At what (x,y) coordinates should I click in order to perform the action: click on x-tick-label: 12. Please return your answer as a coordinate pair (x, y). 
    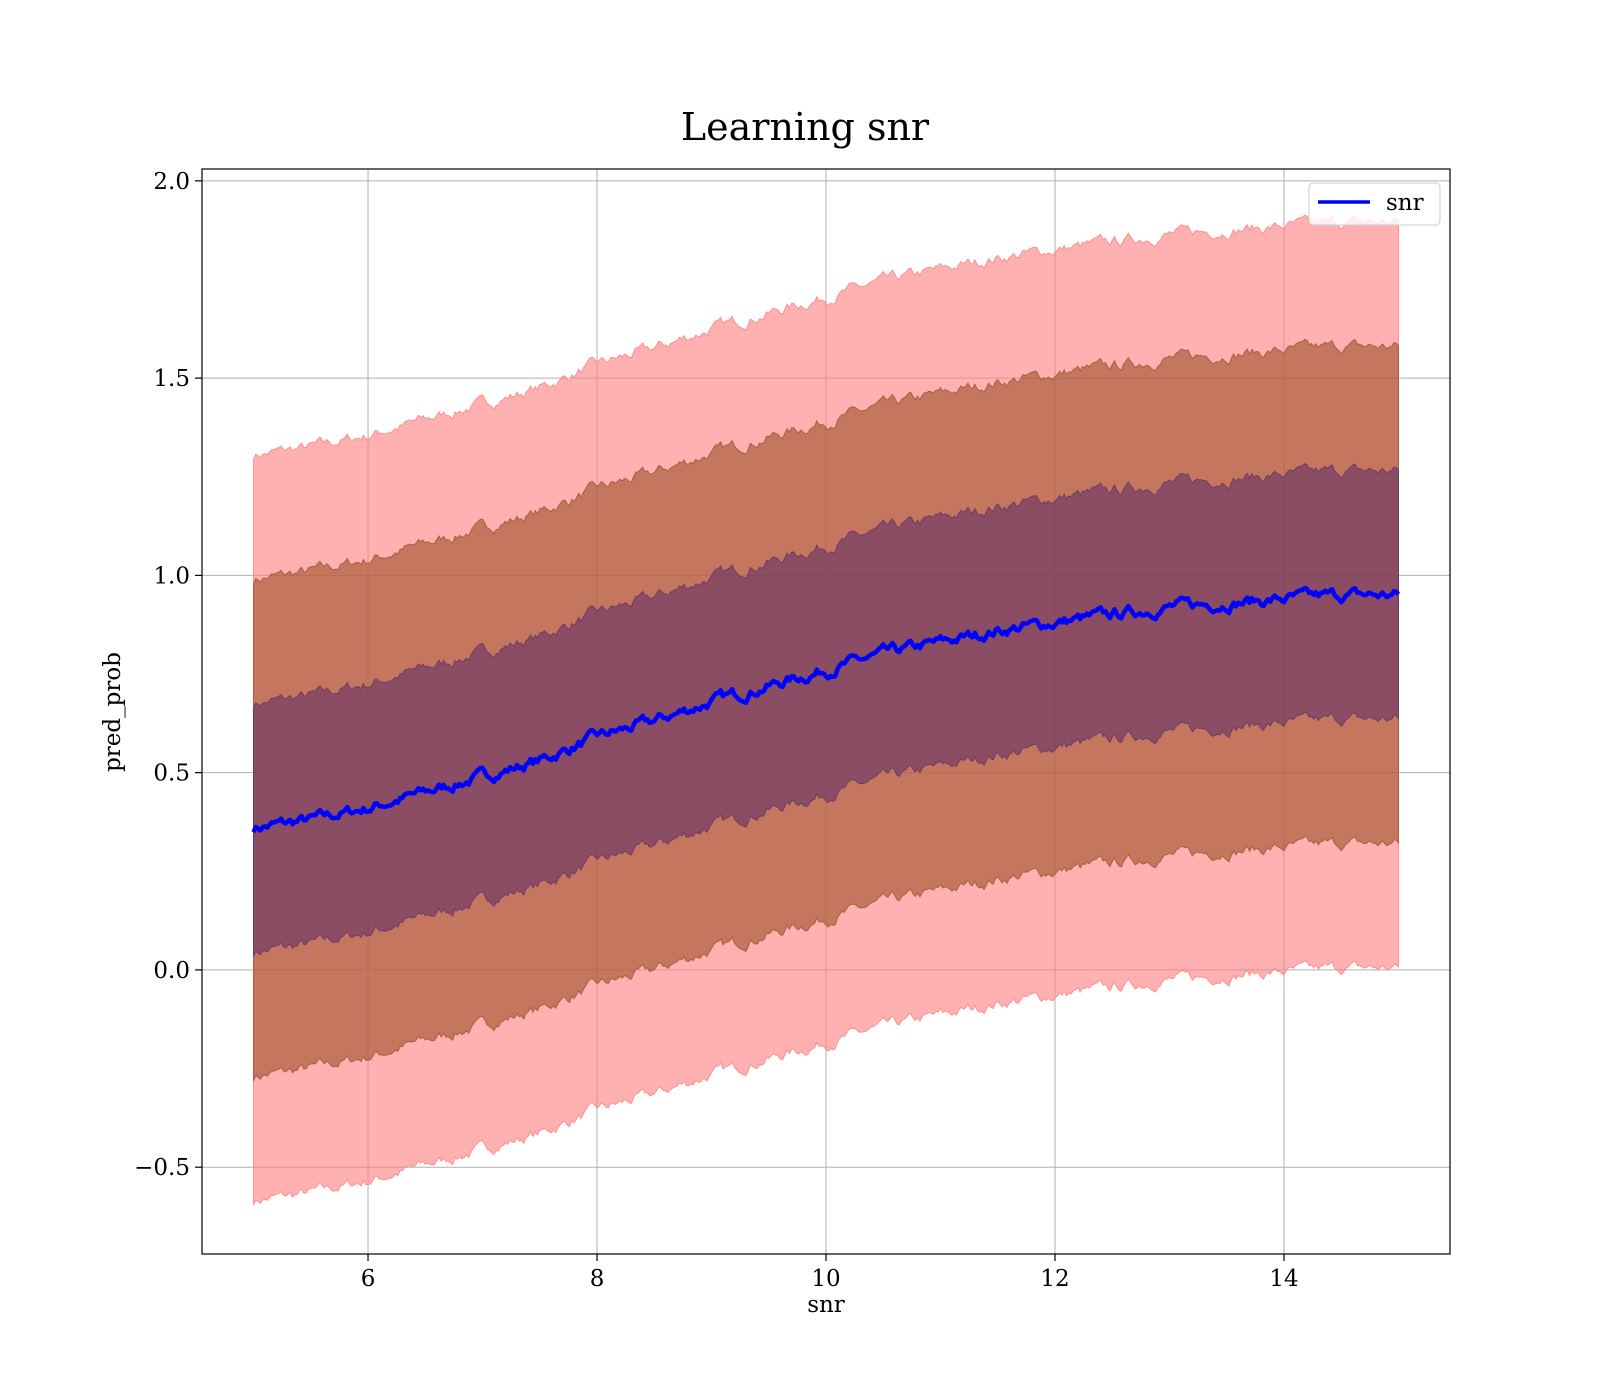
    Looking at the image, I should click on (1054, 1279).